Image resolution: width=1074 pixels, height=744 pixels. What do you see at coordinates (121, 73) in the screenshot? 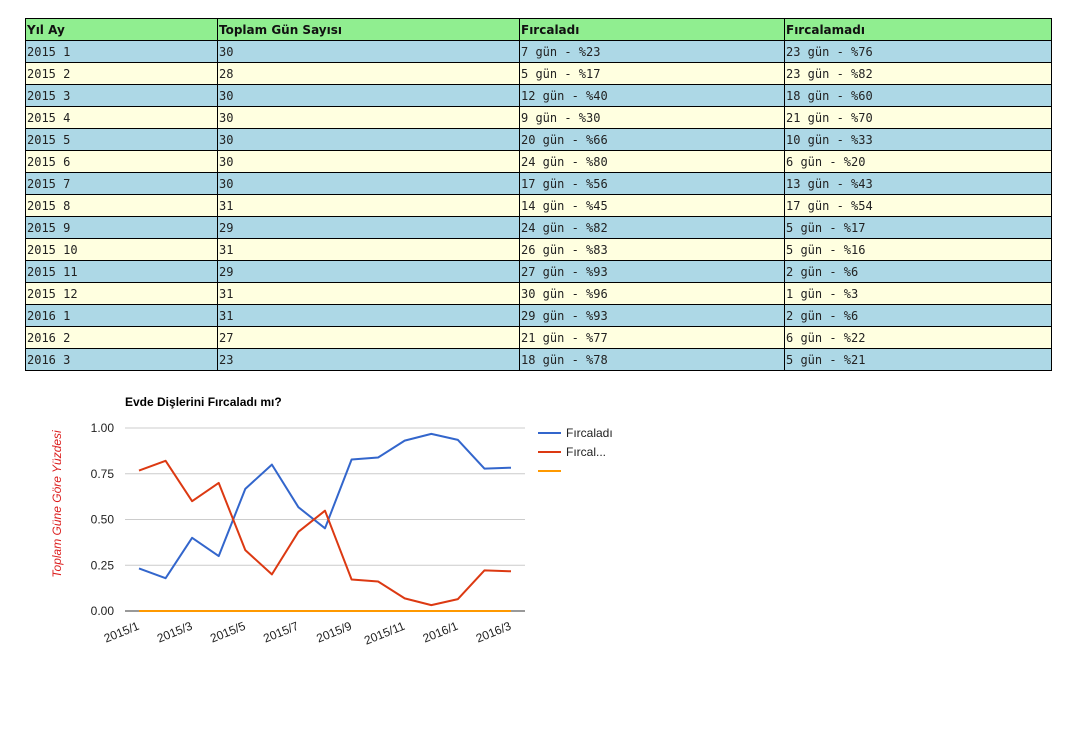
I see `cell-year-month: 2015 2` at bounding box center [121, 73].